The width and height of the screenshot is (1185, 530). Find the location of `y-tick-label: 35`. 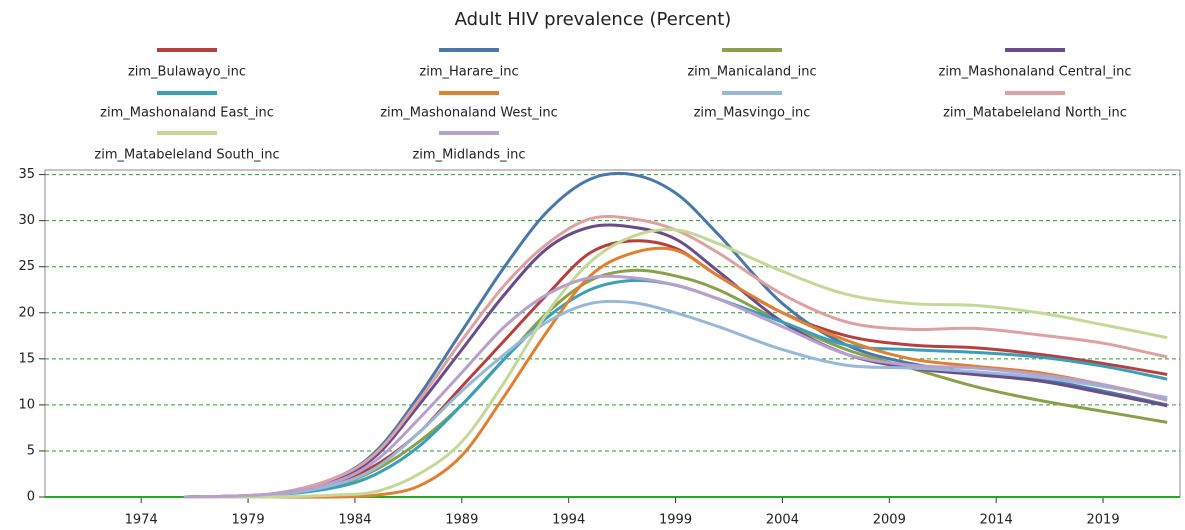

y-tick-label: 35 is located at coordinates (26, 174).